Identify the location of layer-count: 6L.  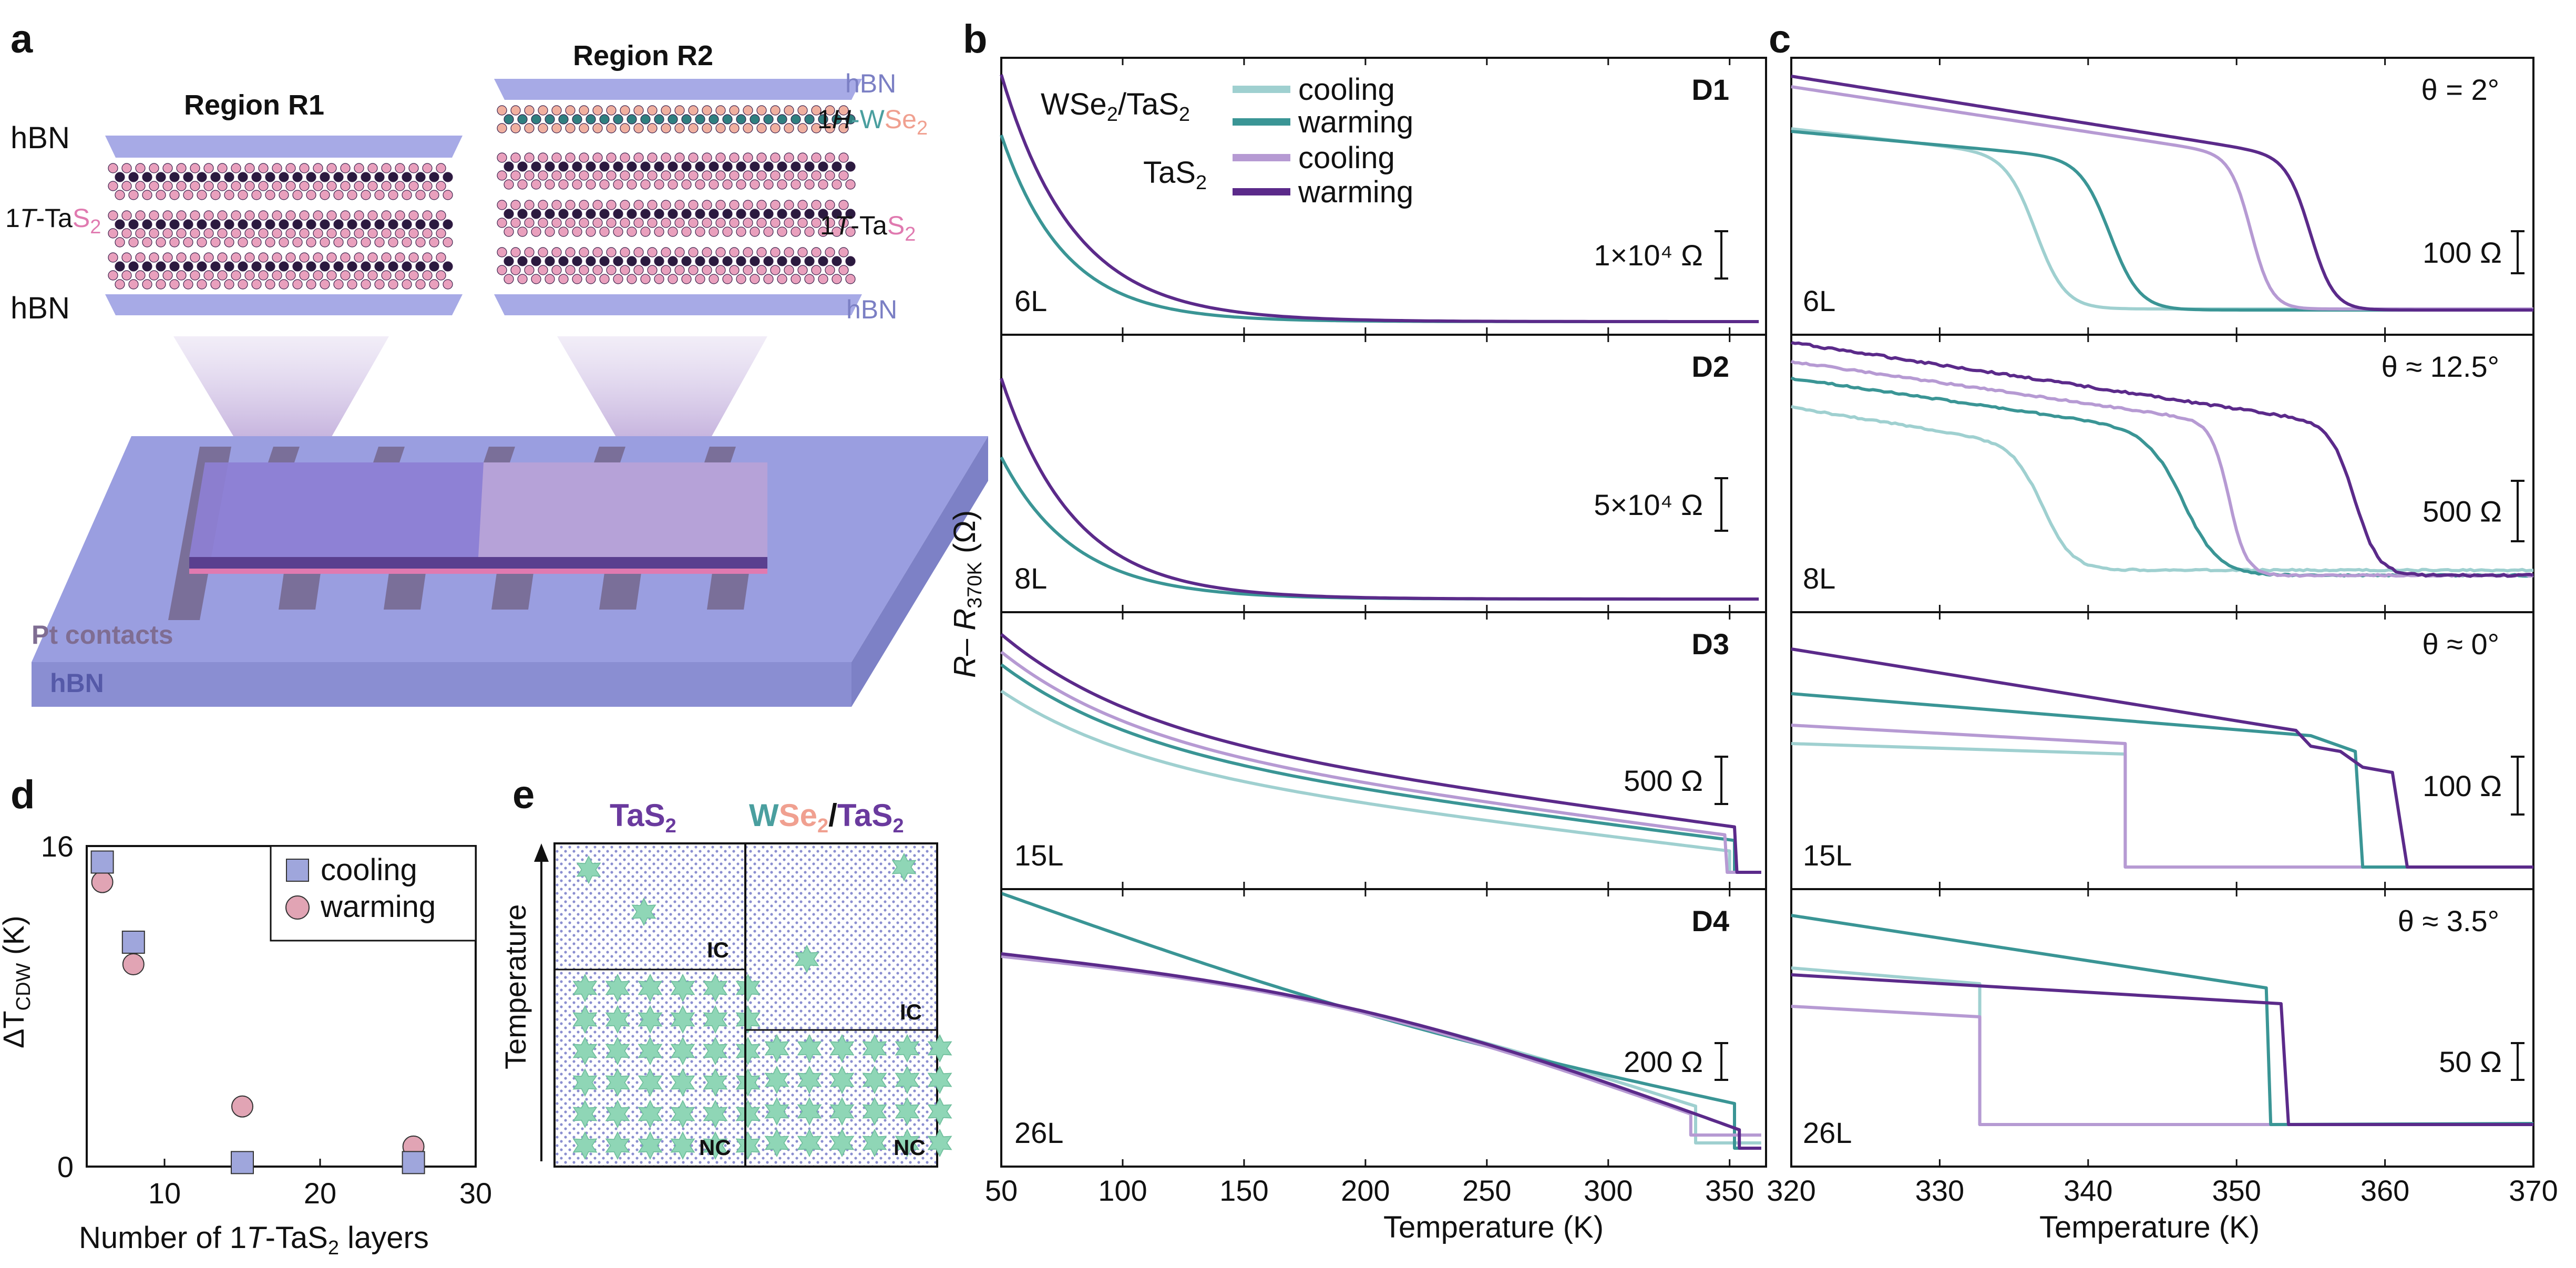
(1030, 300).